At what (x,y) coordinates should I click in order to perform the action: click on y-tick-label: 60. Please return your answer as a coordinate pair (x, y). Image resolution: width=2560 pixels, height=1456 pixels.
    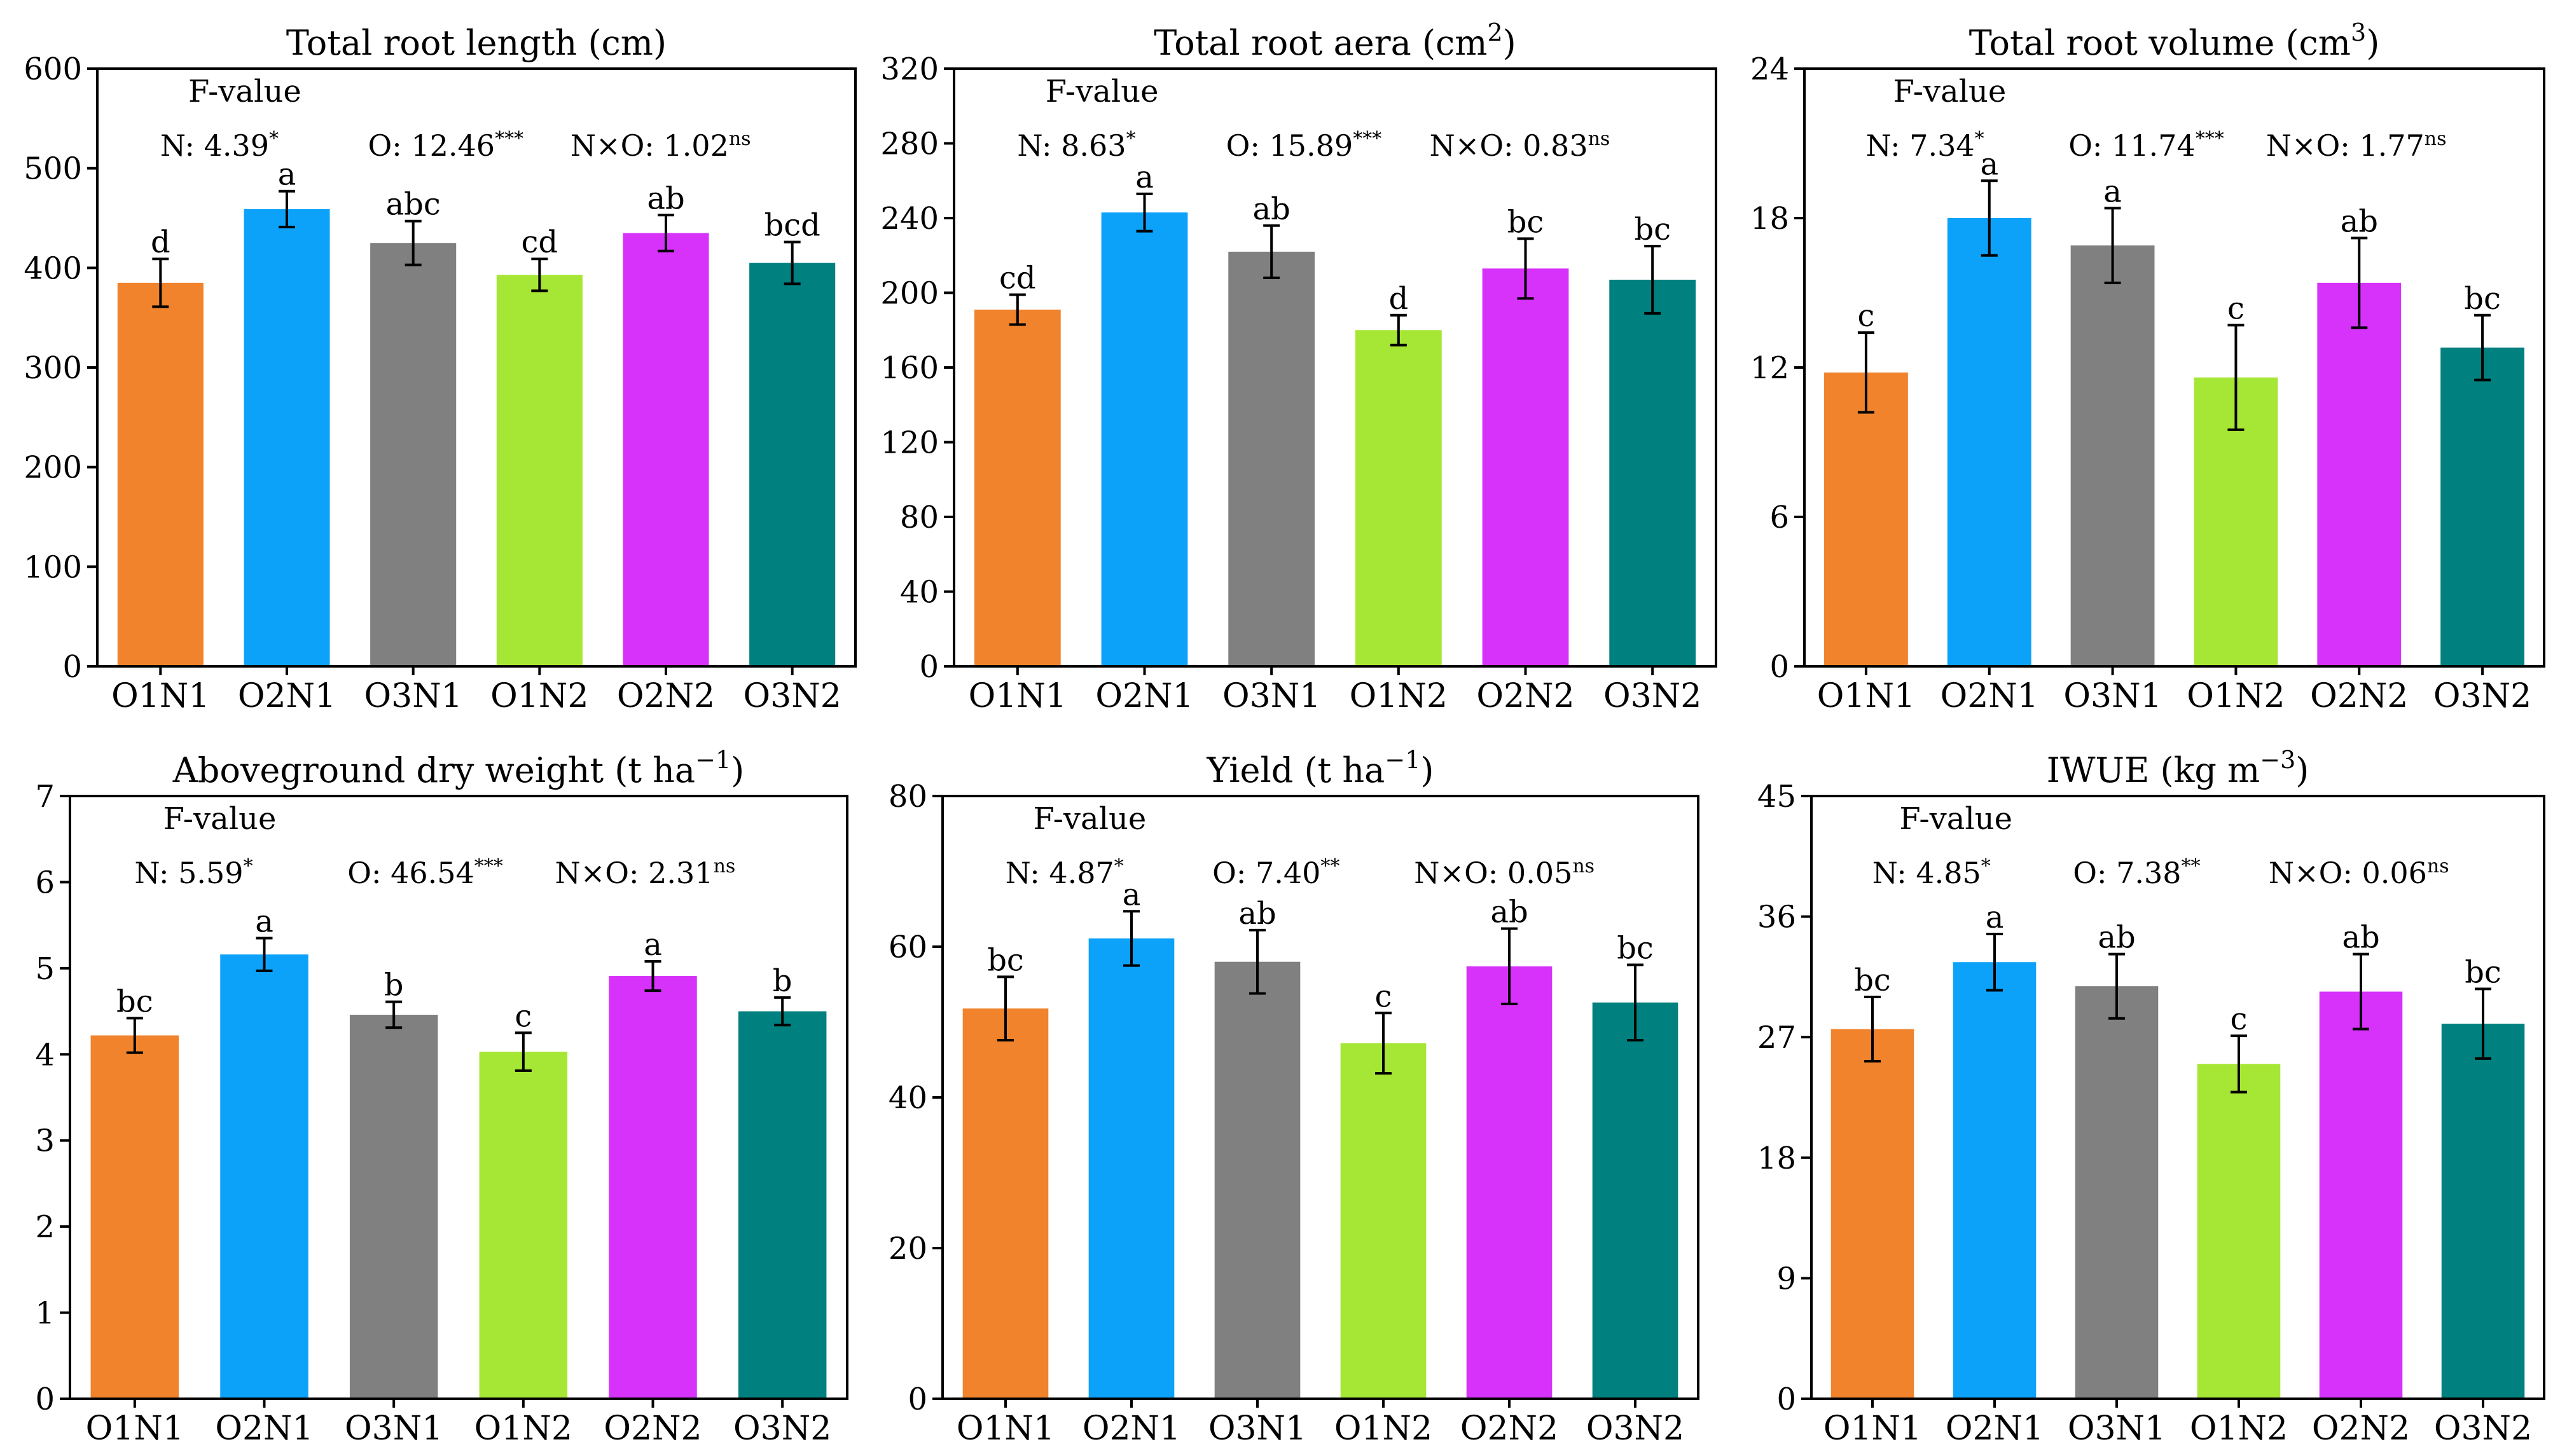
    Looking at the image, I should click on (908, 948).